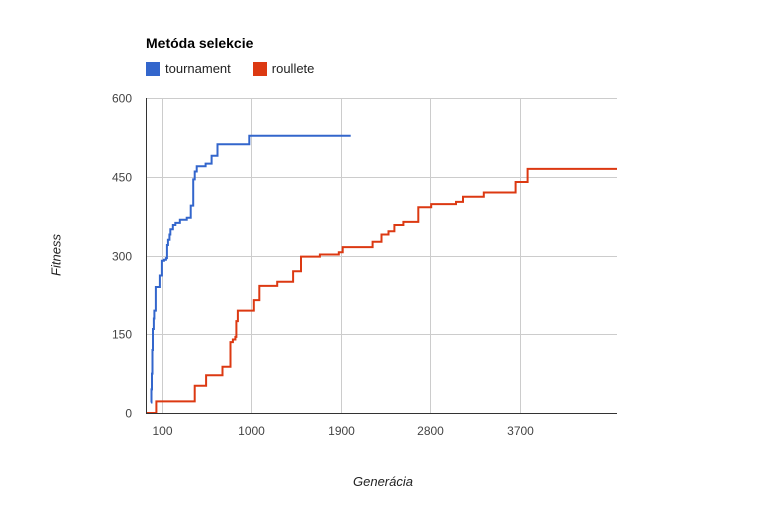  I want to click on y-axis-title: Fitness, so click(56, 255).